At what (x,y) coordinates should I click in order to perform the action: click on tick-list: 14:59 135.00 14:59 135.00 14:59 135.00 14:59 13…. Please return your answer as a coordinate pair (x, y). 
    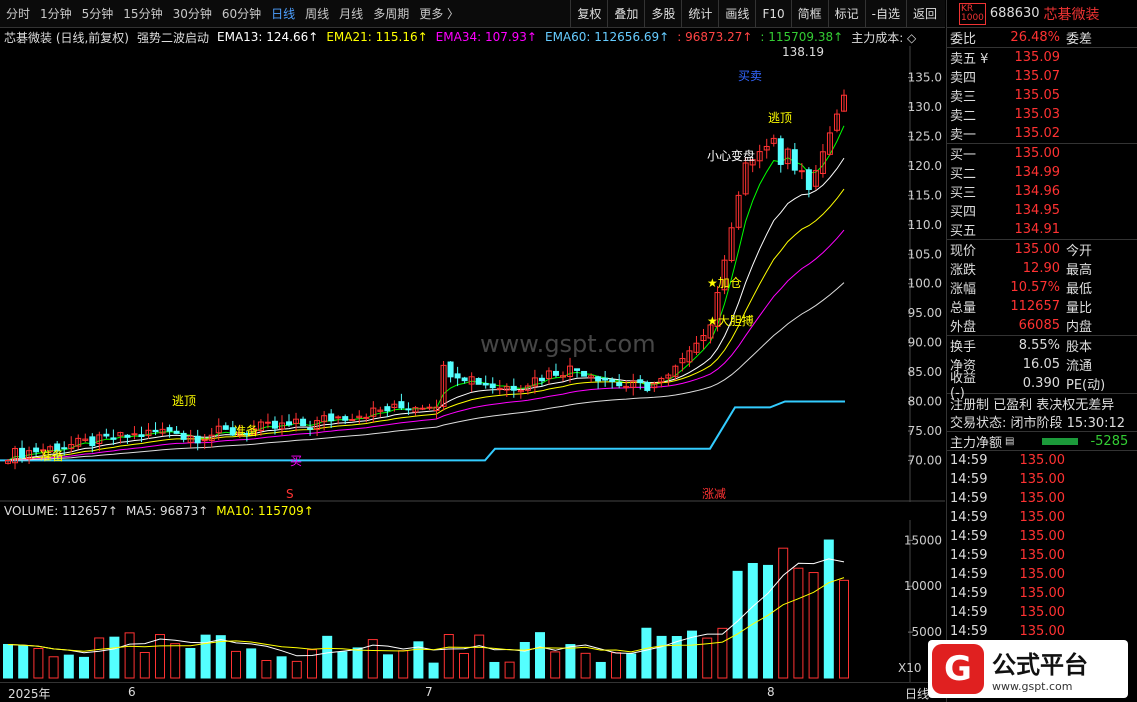
    Looking at the image, I should click on (1042, 545).